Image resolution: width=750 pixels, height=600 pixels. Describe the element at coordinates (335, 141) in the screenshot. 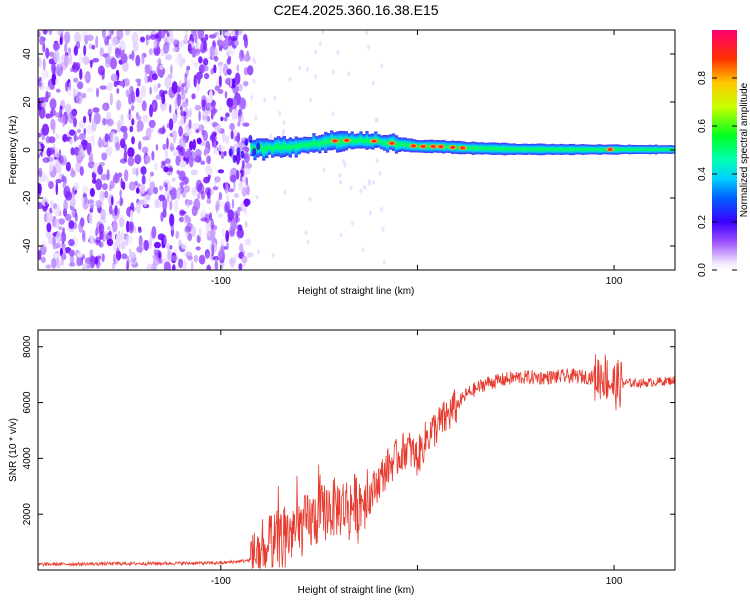

I see `spectrogram-hotspot` at that location.